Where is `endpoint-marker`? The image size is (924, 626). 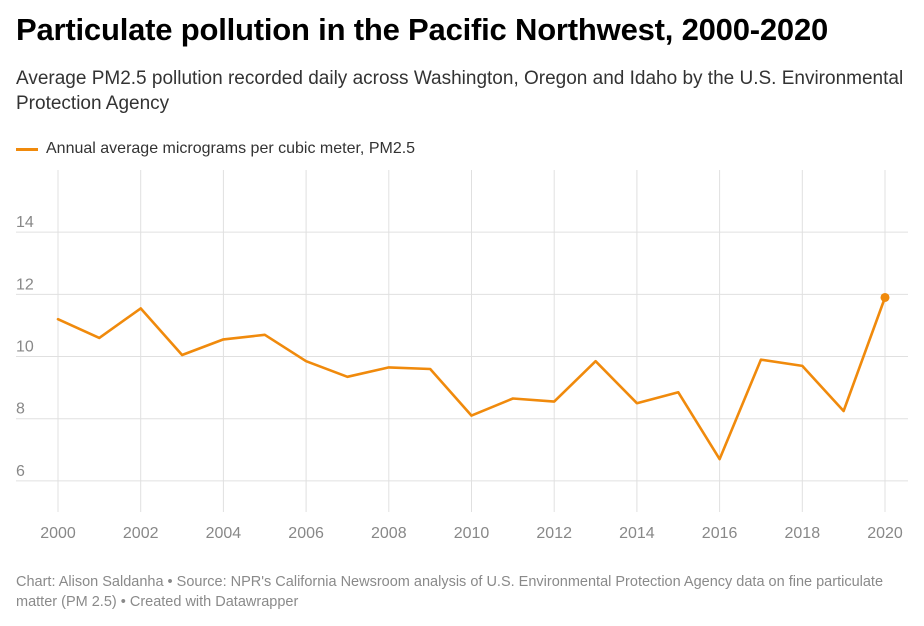 endpoint-marker is located at coordinates (885, 297).